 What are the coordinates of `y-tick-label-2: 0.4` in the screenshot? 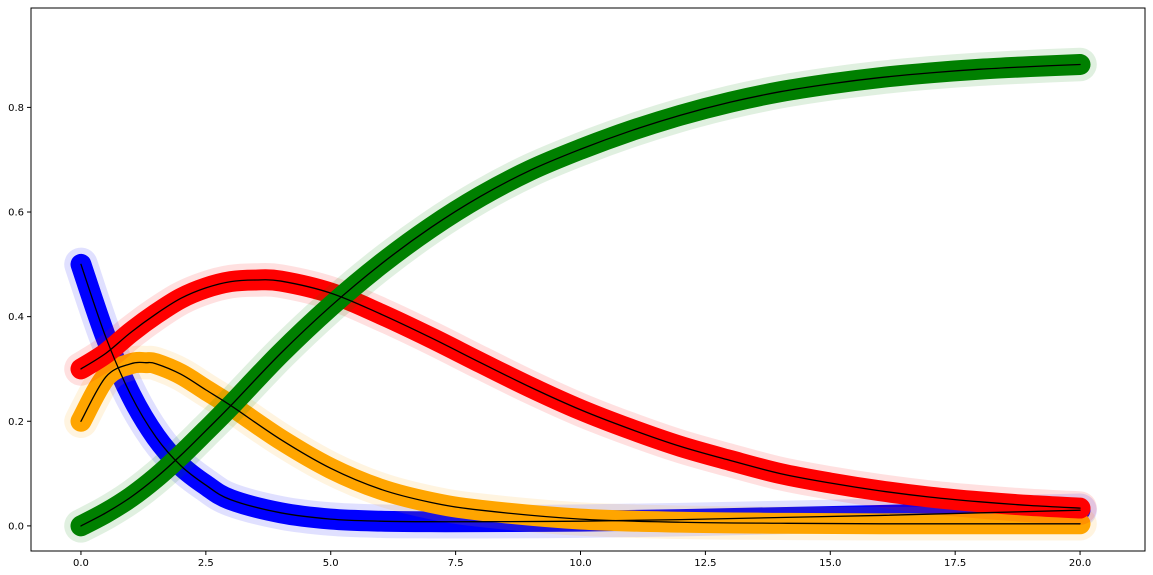 It's located at (16, 317).